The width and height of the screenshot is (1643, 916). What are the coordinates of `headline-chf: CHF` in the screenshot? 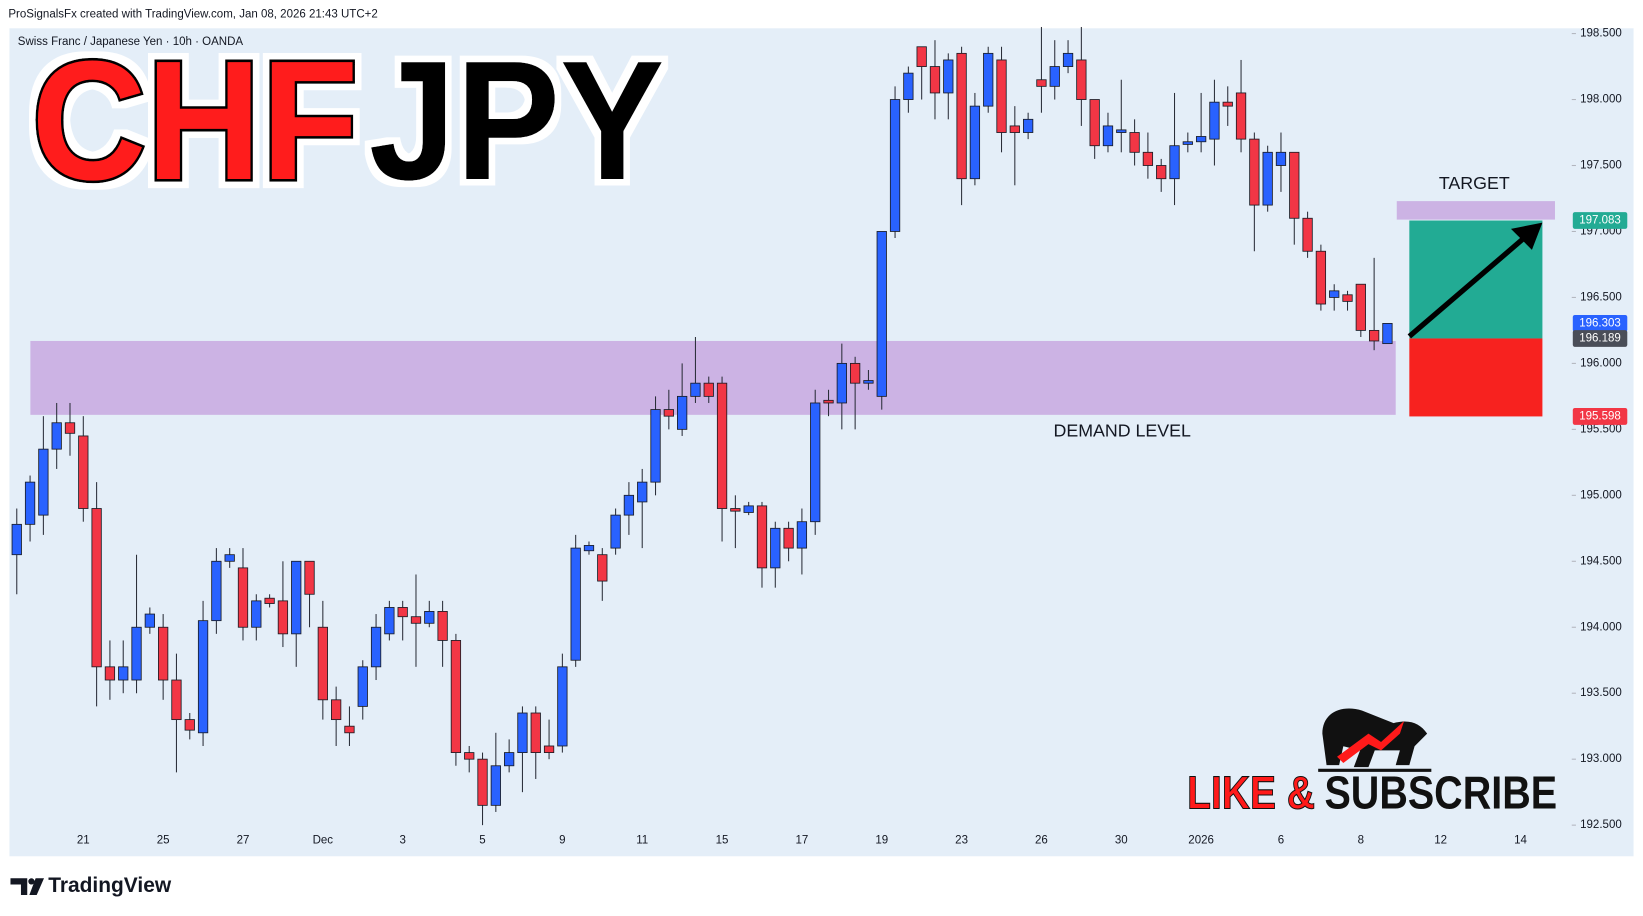 It's located at (194, 120).